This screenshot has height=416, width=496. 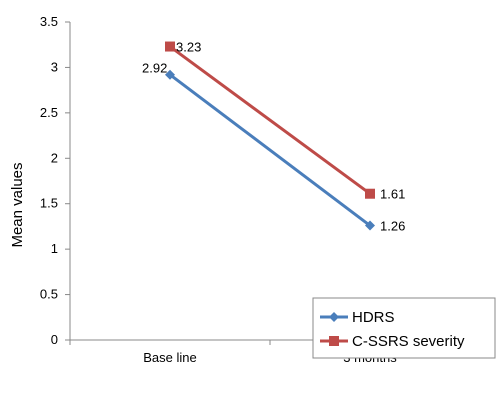 What do you see at coordinates (54, 157) in the screenshot?
I see `y-tick-label: 2` at bounding box center [54, 157].